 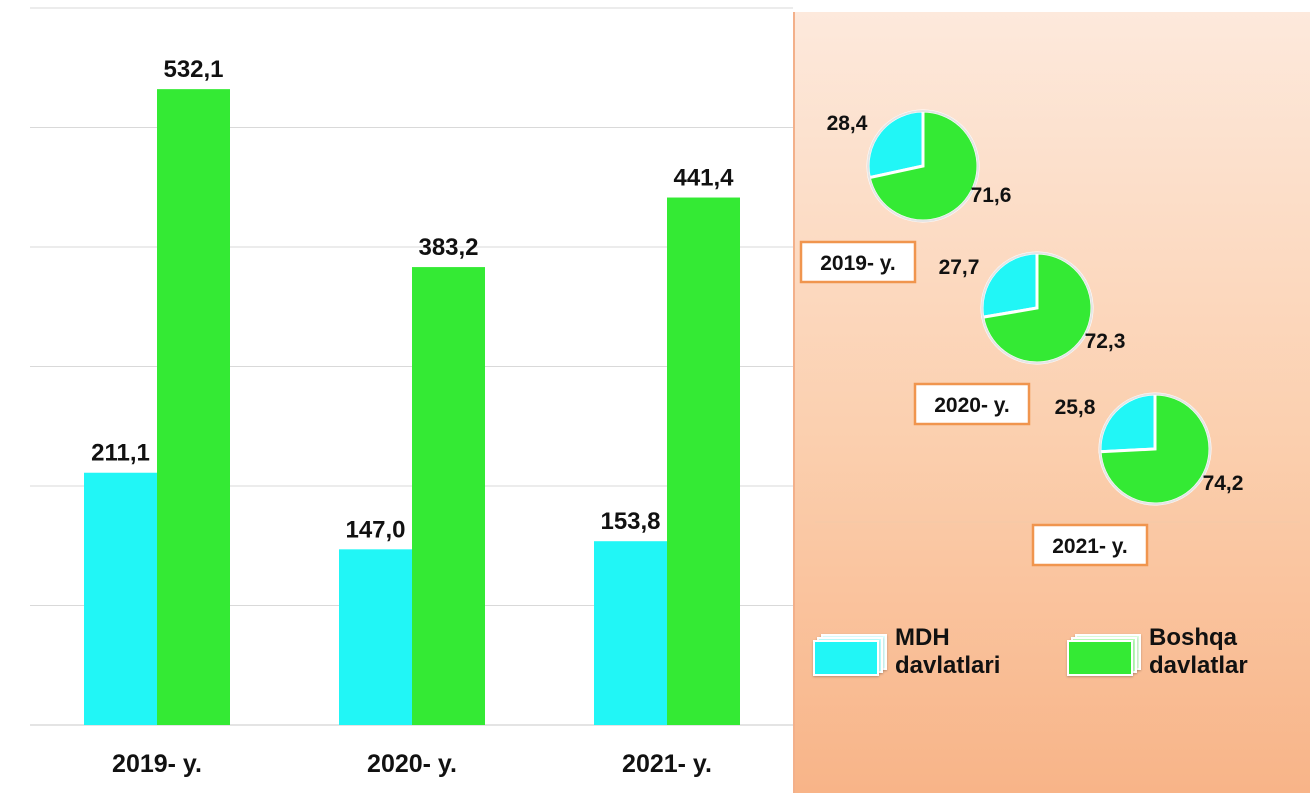 I want to click on x-tick-label: 2019- y., so click(x=157, y=764).